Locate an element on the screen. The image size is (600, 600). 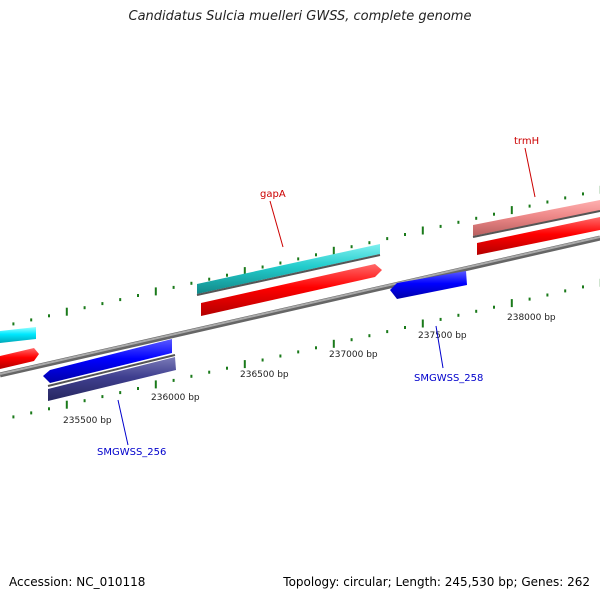
tick-label-237000: 237000 bp is located at coordinates (353, 355).